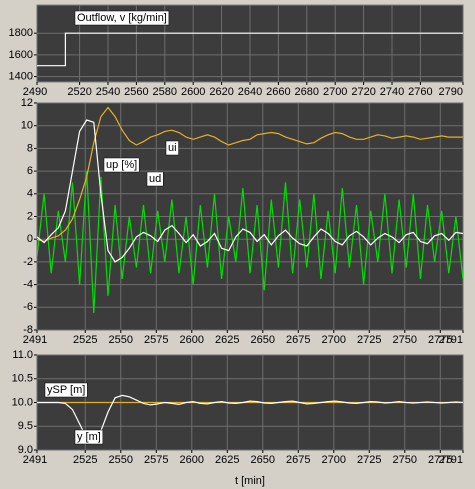 This screenshot has height=489, width=475. What do you see at coordinates (136, 92) in the screenshot?
I see `x-tick-label: 2560` at bounding box center [136, 92].